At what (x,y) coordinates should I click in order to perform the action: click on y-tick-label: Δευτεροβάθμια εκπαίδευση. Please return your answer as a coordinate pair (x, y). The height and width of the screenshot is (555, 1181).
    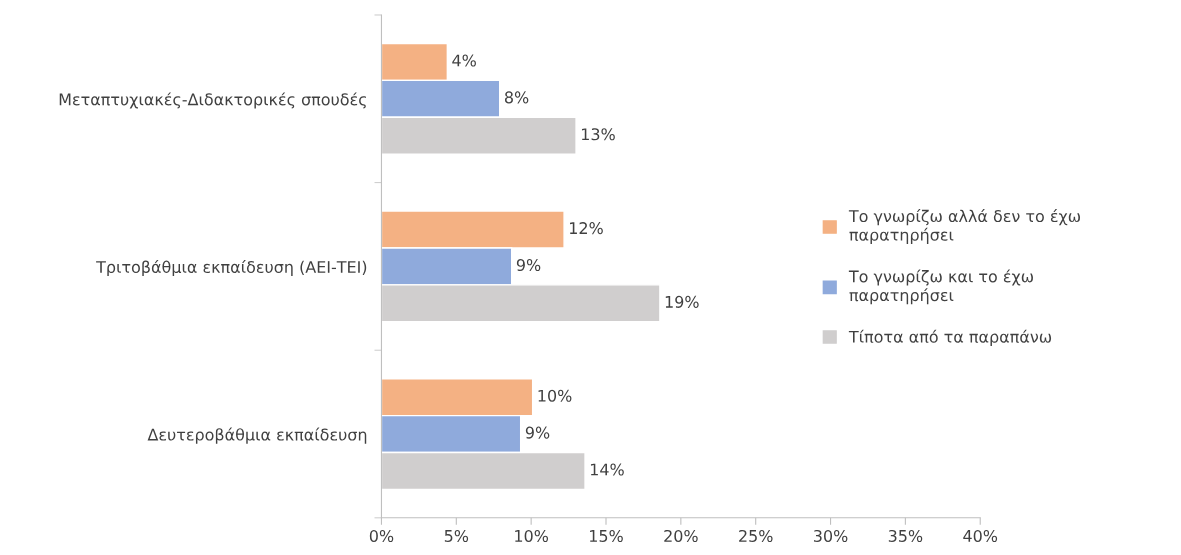
    Looking at the image, I should click on (257, 435).